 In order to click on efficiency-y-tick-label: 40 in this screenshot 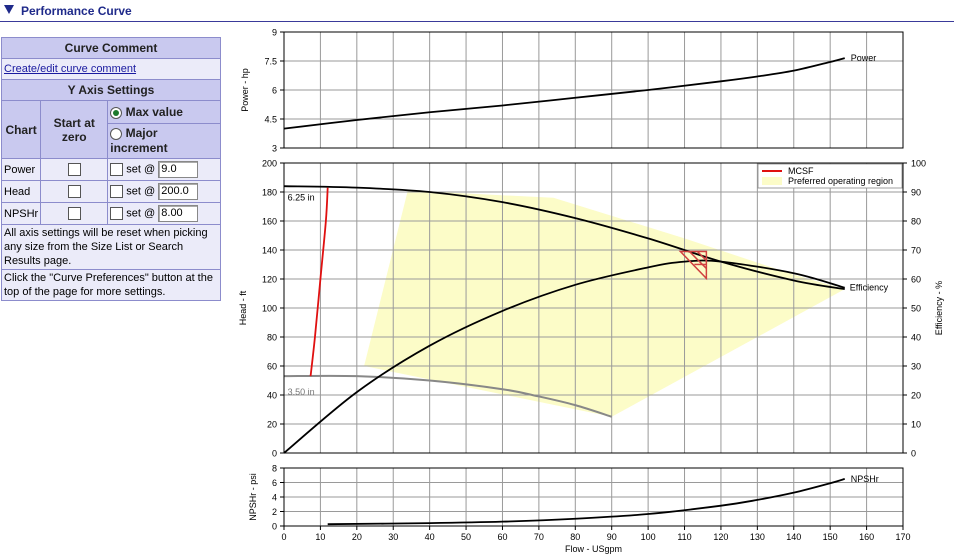, I will do `click(916, 338)`.